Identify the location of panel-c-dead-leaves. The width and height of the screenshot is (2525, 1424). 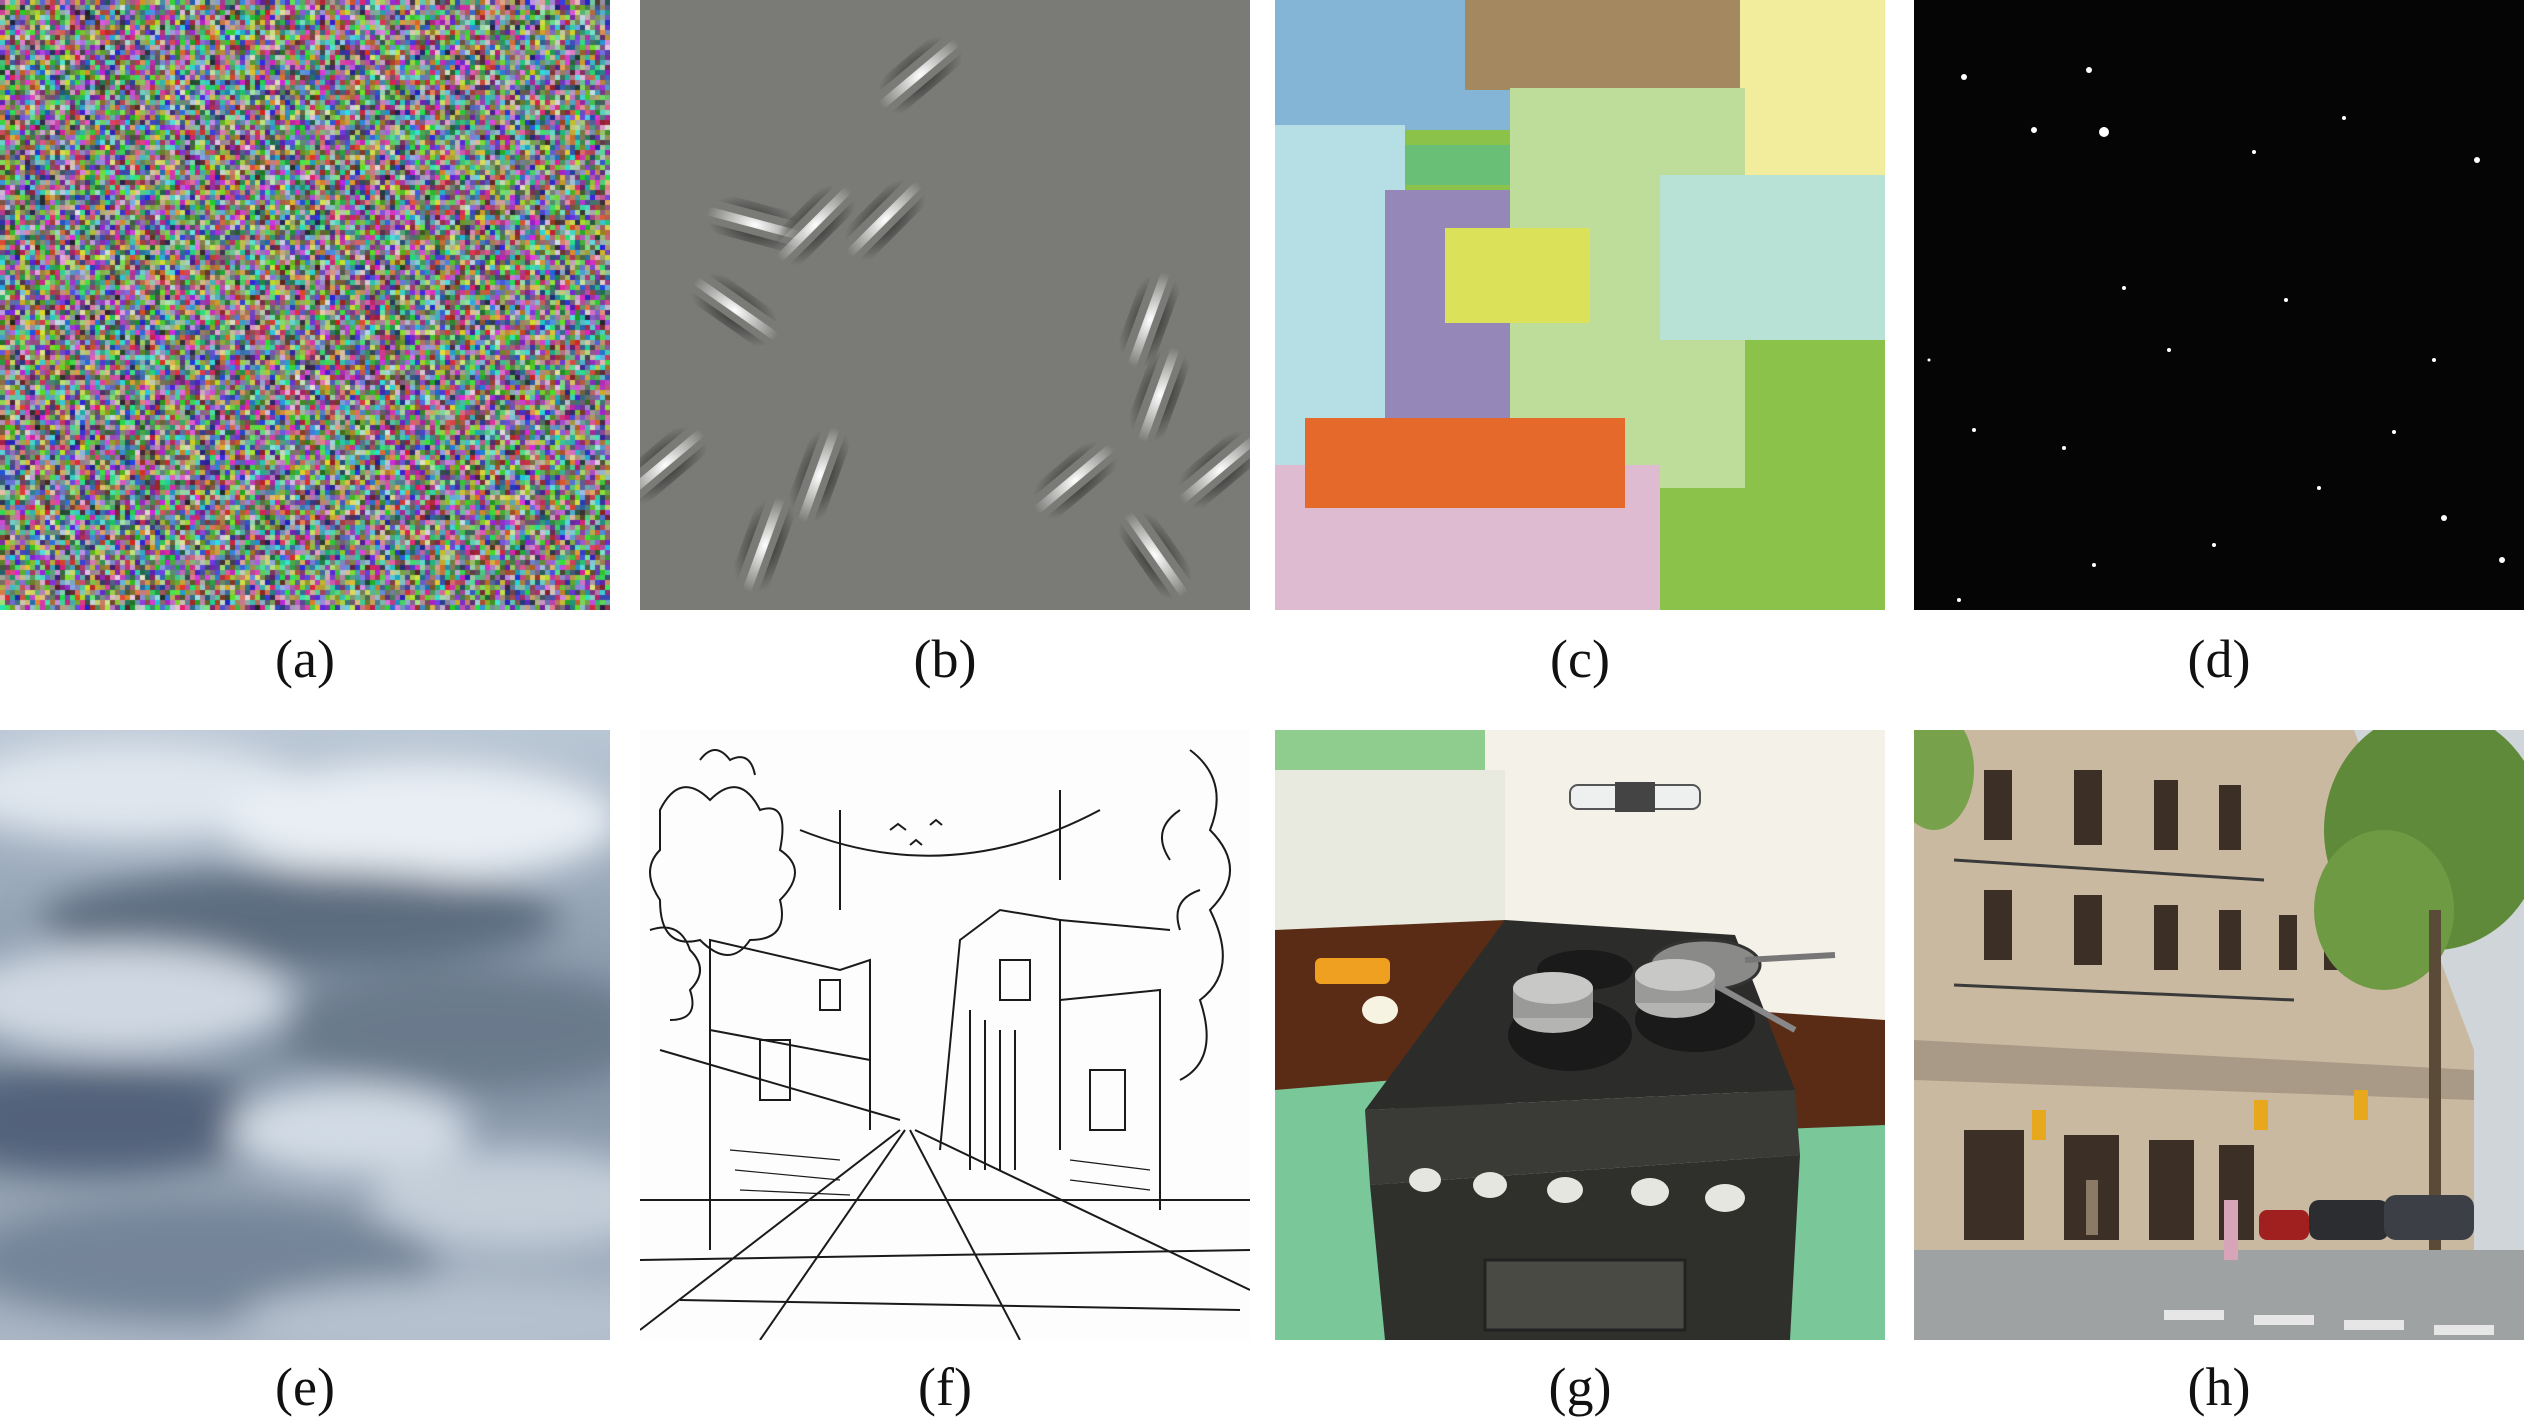
(1580, 305).